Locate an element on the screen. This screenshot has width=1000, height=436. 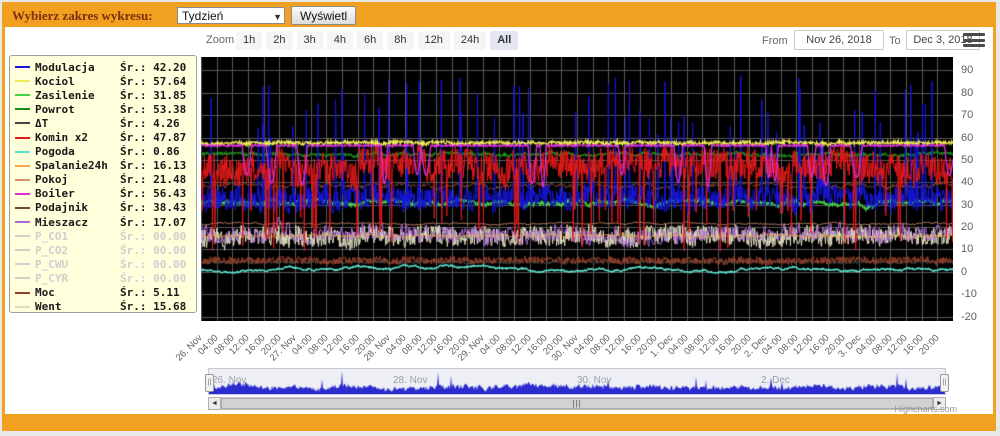
x-tick-label: 26. Nov is located at coordinates (189, 348).